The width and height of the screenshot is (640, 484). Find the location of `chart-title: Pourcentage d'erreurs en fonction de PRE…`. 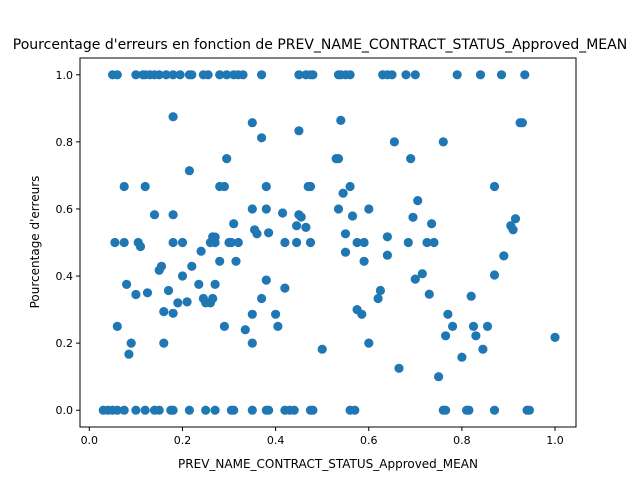

chart-title: Pourcentage d'erreurs en fonction de PRE… is located at coordinates (320, 45).